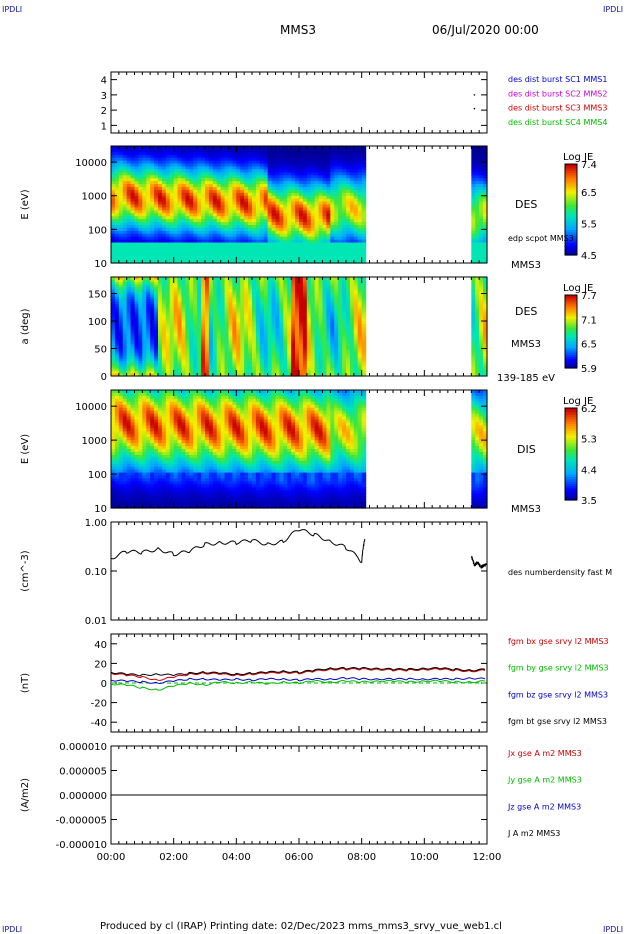  What do you see at coordinates (571, 252) in the screenshot?
I see `colorbar-step` at bounding box center [571, 252].